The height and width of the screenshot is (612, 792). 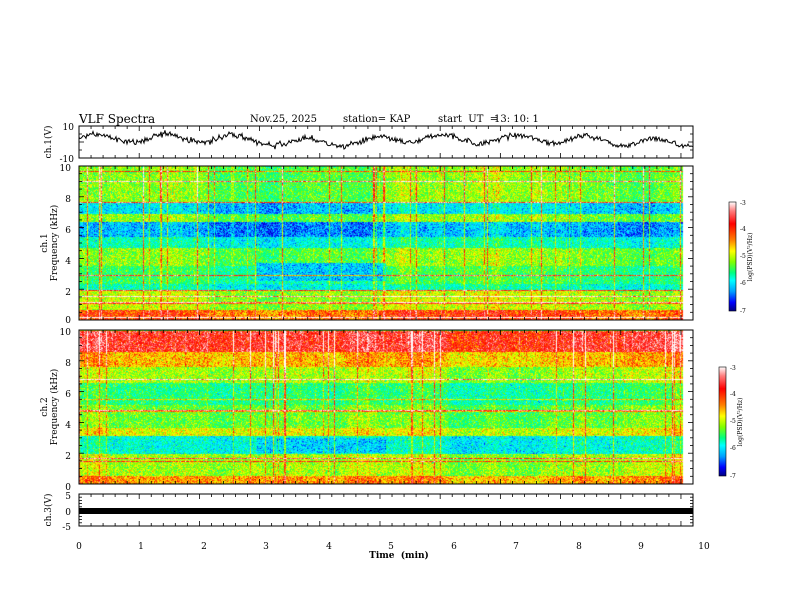 I want to click on ch3-waveform-panel: 5 0 -5 ch.3(V), so click(x=368, y=512).